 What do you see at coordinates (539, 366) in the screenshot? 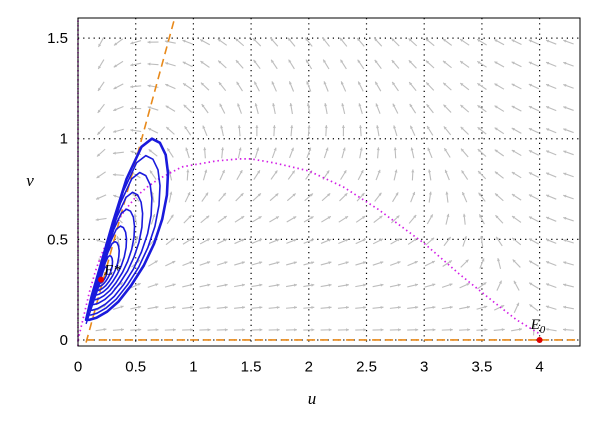
I see `x-tick-label: 4` at bounding box center [539, 366].